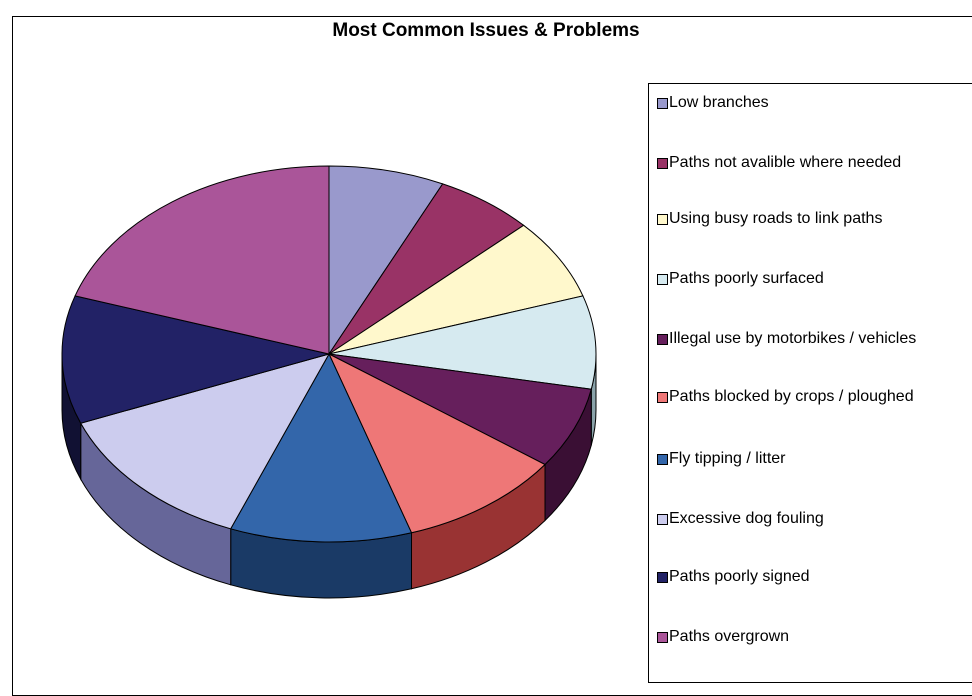  I want to click on legend-label: Fly tipping / litter, so click(727, 458).